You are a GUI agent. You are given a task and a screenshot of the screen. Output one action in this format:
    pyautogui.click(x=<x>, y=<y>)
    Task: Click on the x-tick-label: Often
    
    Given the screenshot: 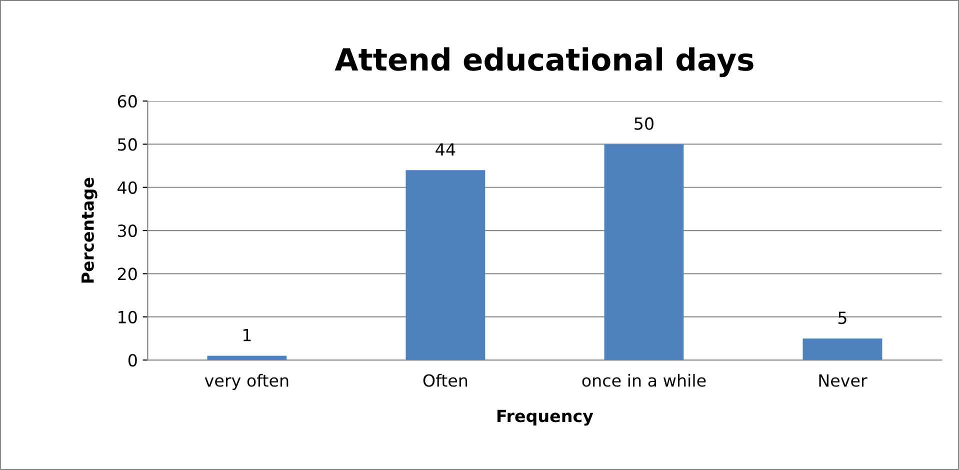 What is the action you would take?
    pyautogui.click(x=445, y=380)
    